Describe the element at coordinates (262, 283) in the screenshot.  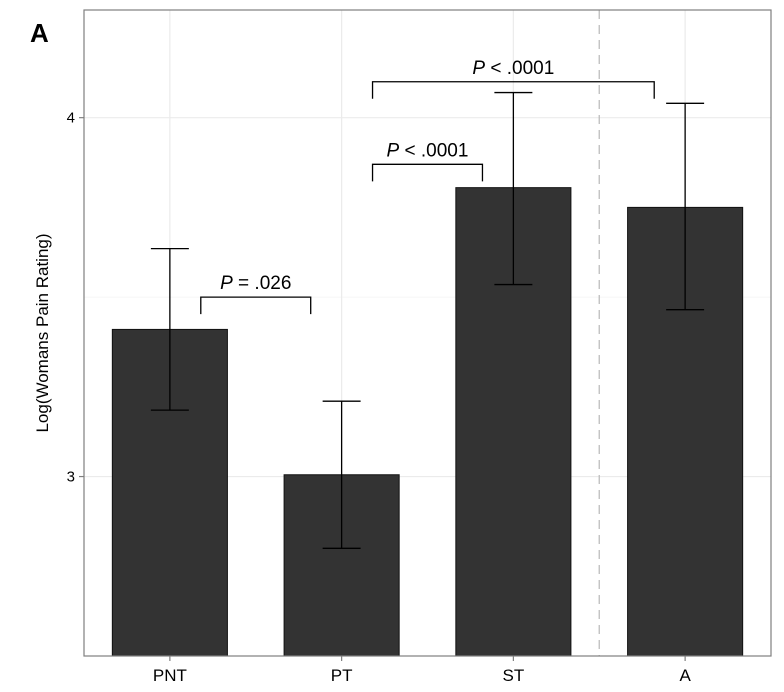
I see `p-value-text: = .026` at that location.